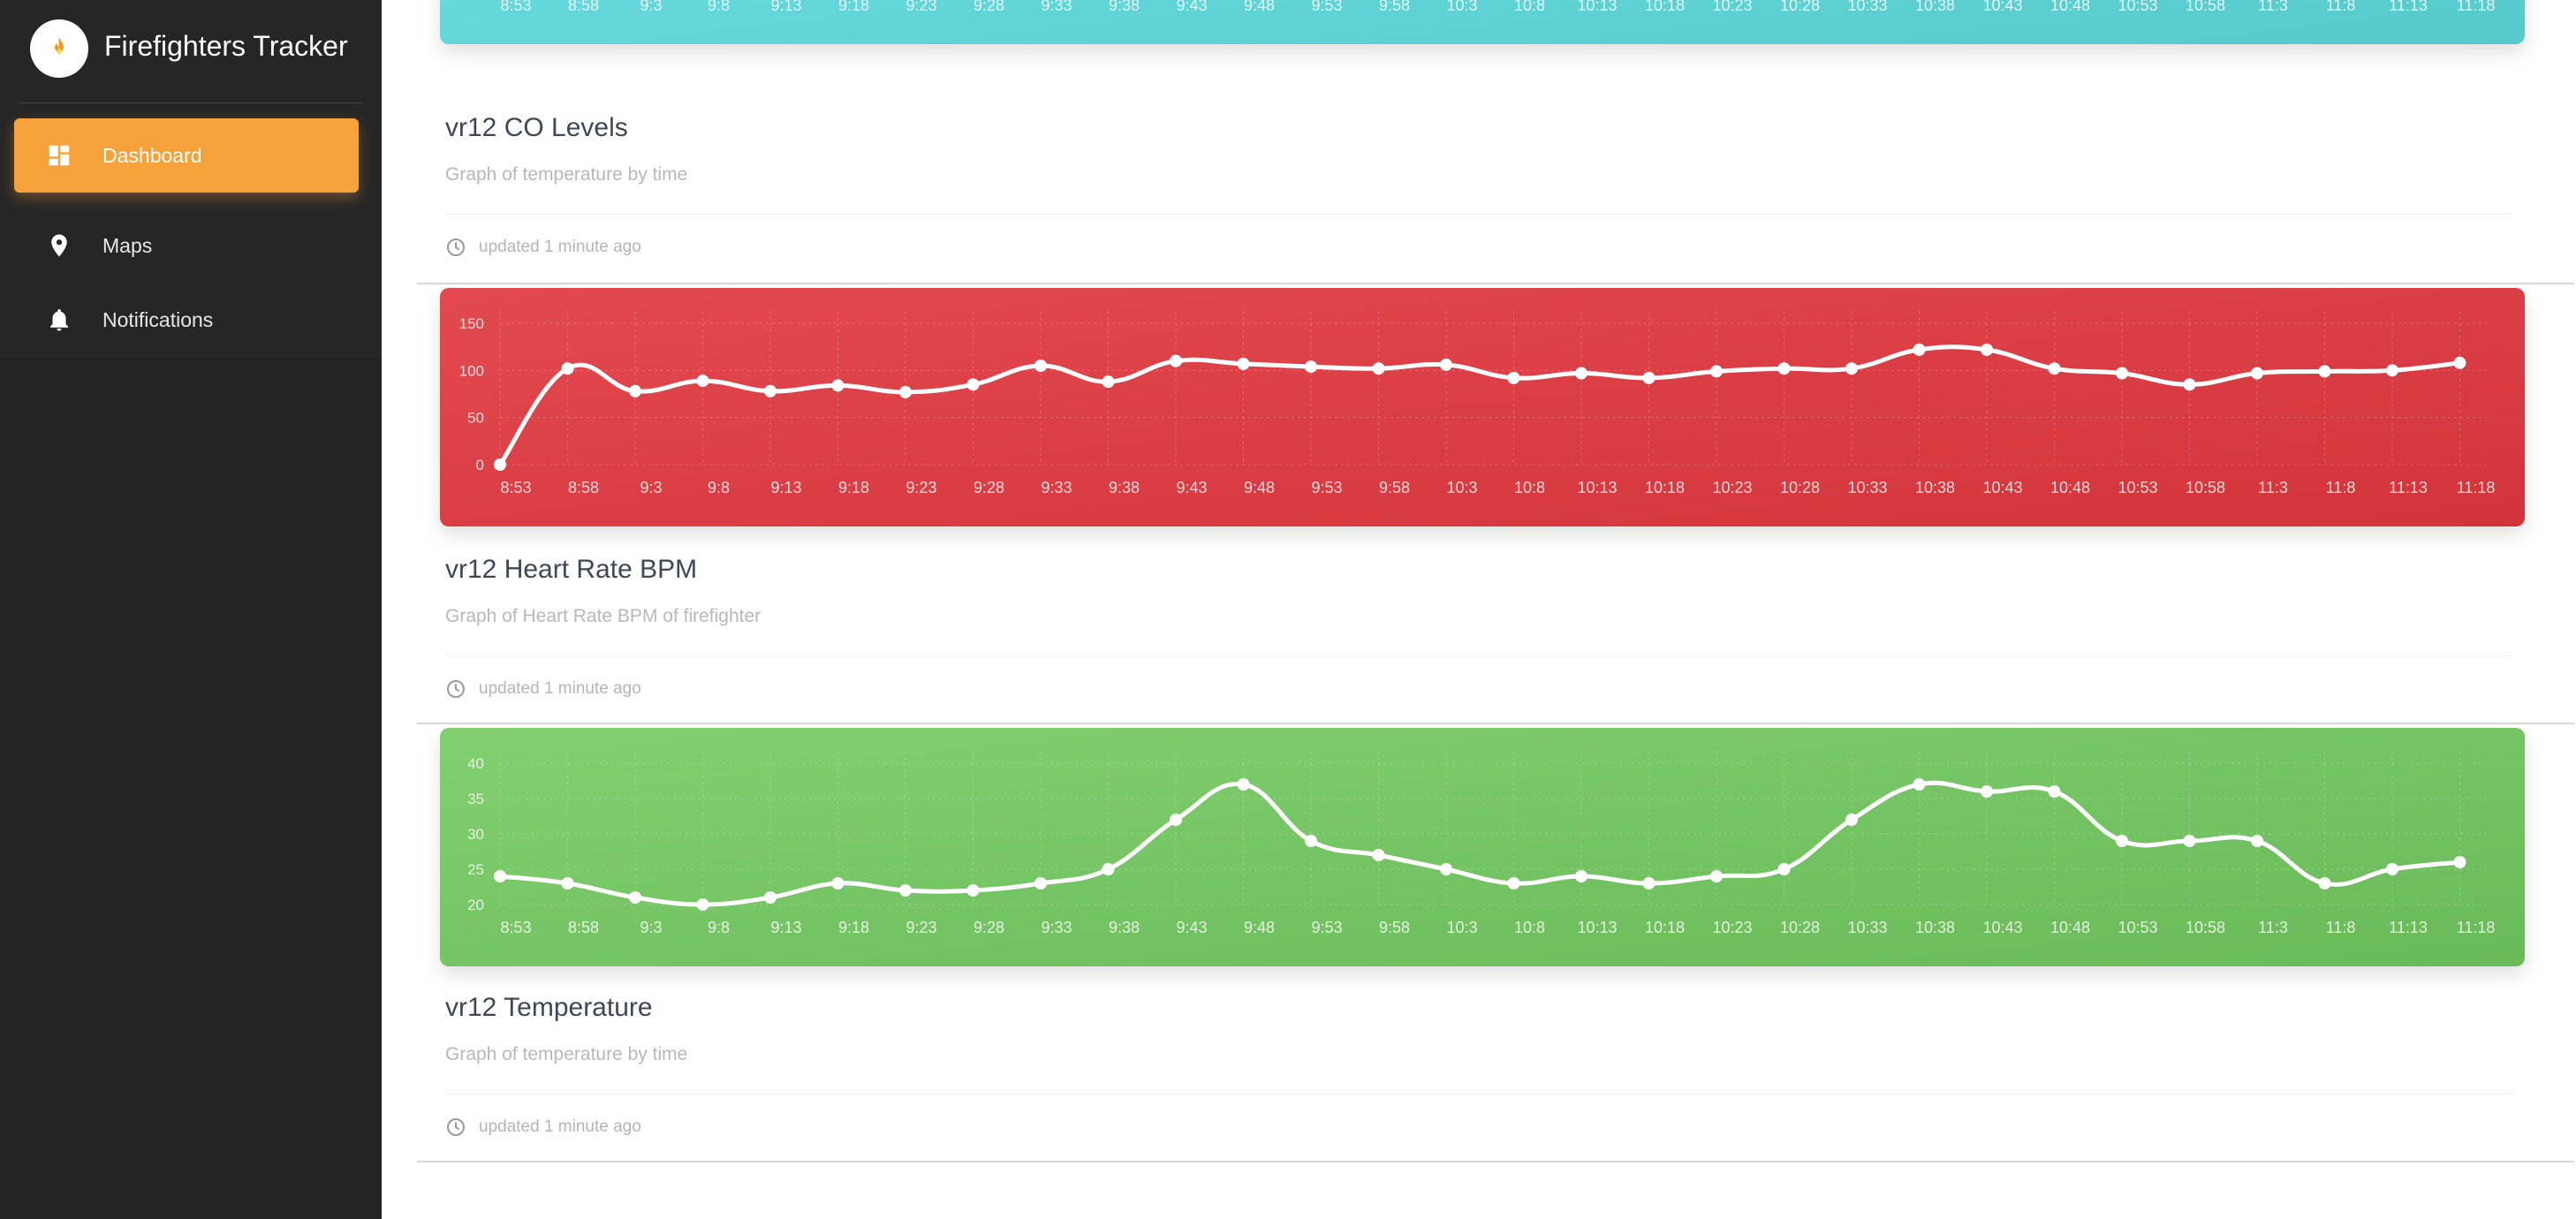 This screenshot has width=2576, height=1219. What do you see at coordinates (476, 418) in the screenshot?
I see `y-tick-label: 50` at bounding box center [476, 418].